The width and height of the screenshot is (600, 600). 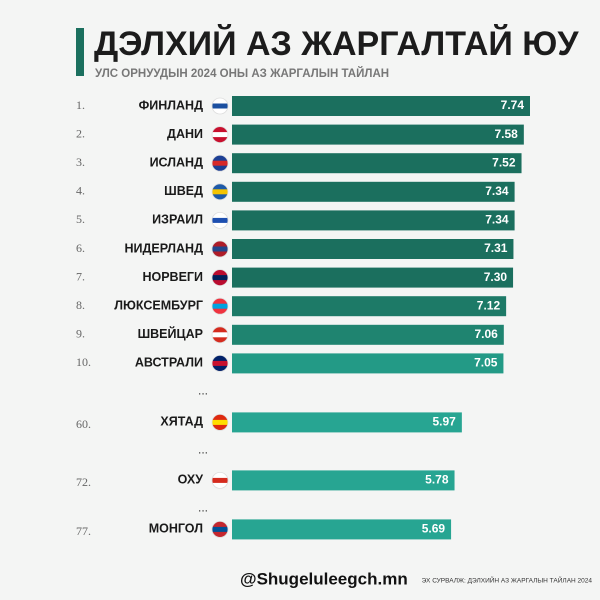 What do you see at coordinates (434, 529) in the screenshot?
I see `value-label: 5.69` at bounding box center [434, 529].